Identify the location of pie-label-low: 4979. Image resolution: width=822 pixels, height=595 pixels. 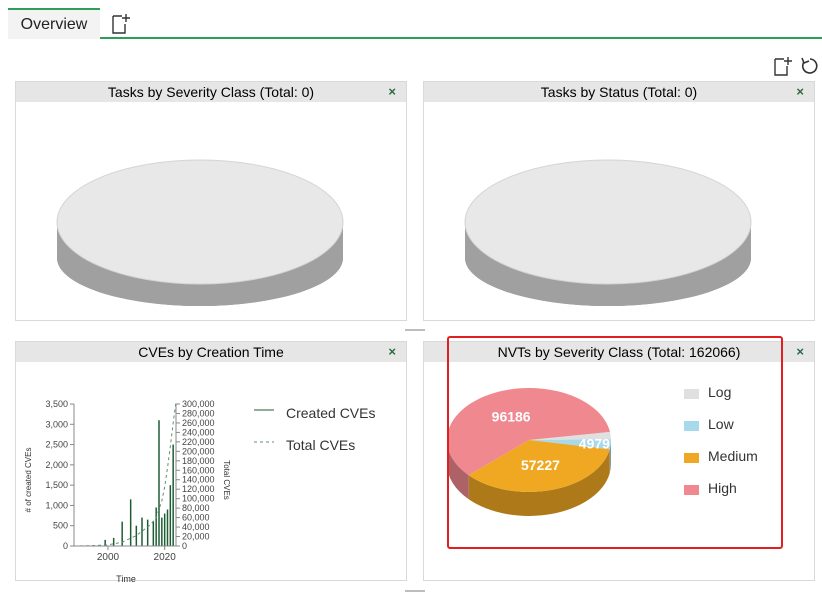
(594, 443).